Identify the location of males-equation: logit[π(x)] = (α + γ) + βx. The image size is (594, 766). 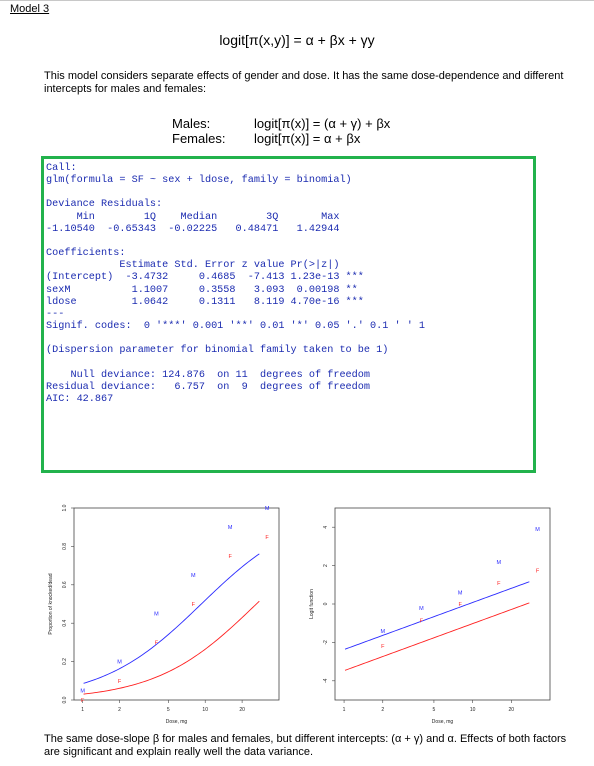
(322, 123).